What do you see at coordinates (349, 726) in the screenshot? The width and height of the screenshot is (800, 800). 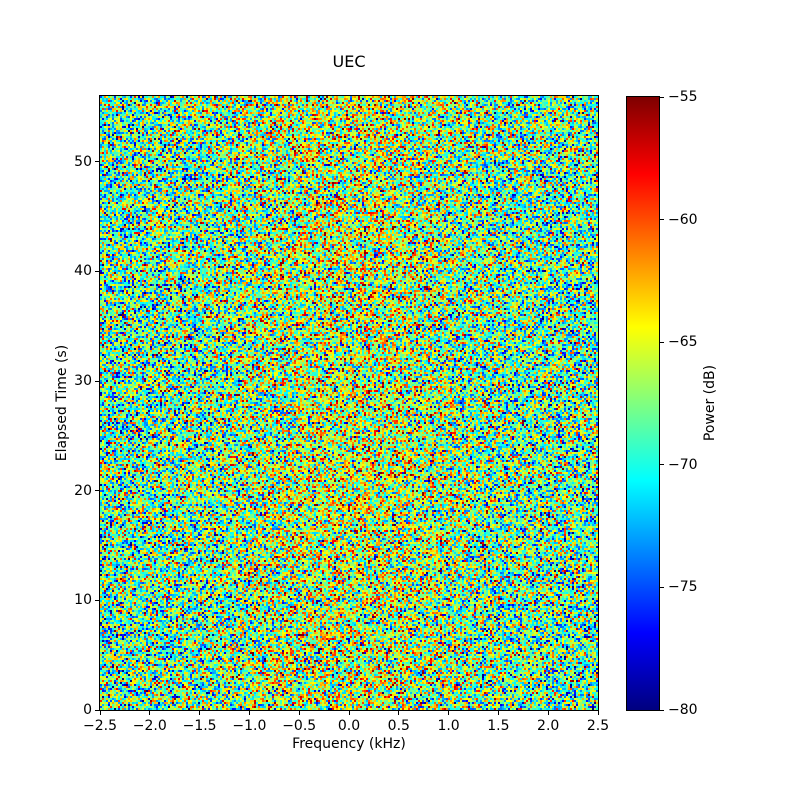 I see `x-tick-label: 0.0` at bounding box center [349, 726].